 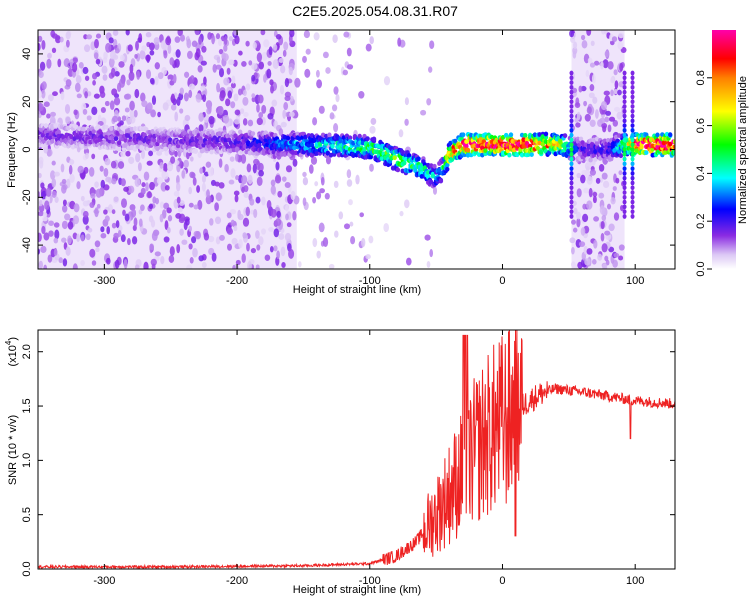 I want to click on y-tick-label: 2.0, so click(x=27, y=351).